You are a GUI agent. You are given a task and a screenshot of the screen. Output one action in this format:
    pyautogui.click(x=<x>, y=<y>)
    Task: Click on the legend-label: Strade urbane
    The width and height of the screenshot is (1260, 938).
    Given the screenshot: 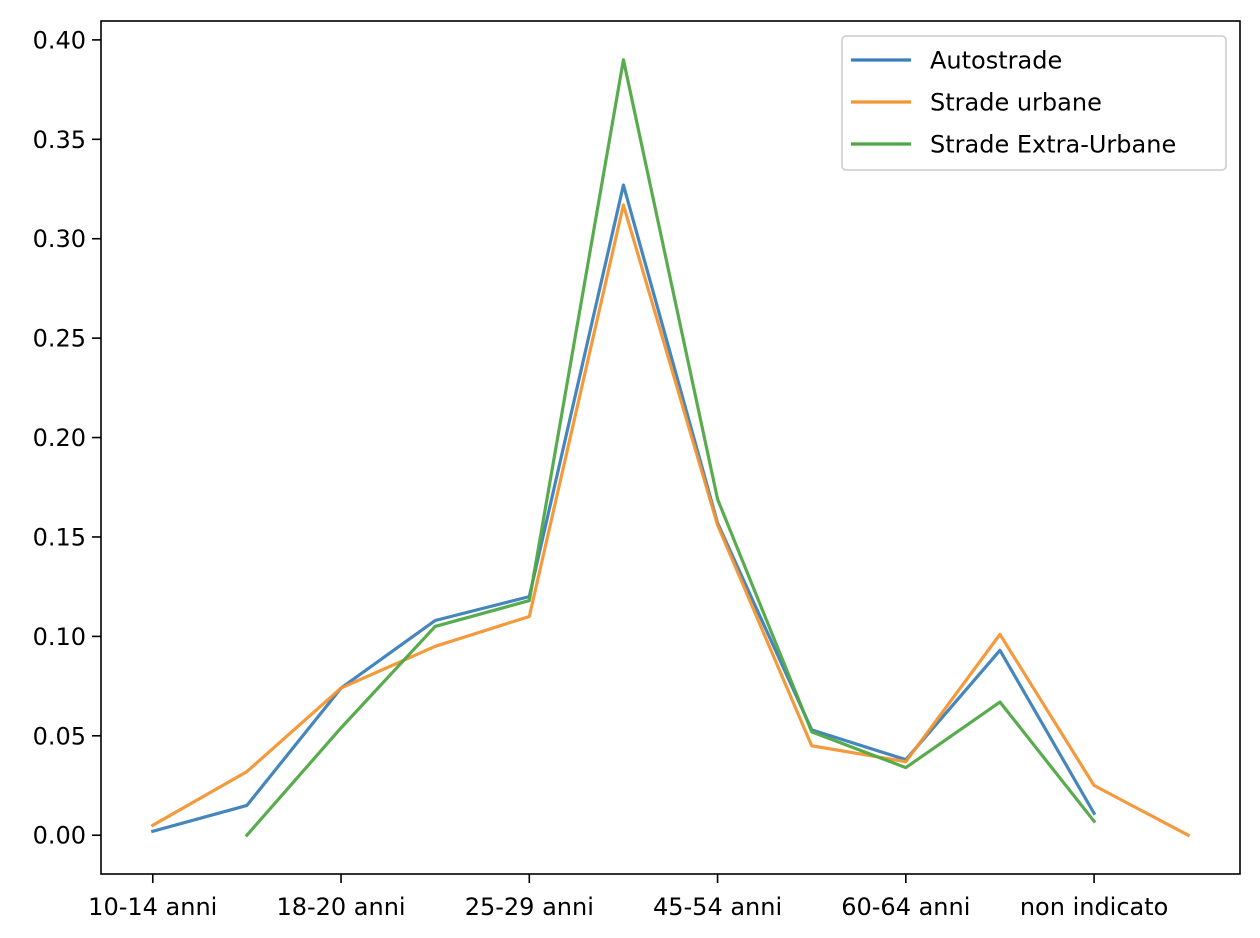 What is the action you would take?
    pyautogui.click(x=1016, y=103)
    